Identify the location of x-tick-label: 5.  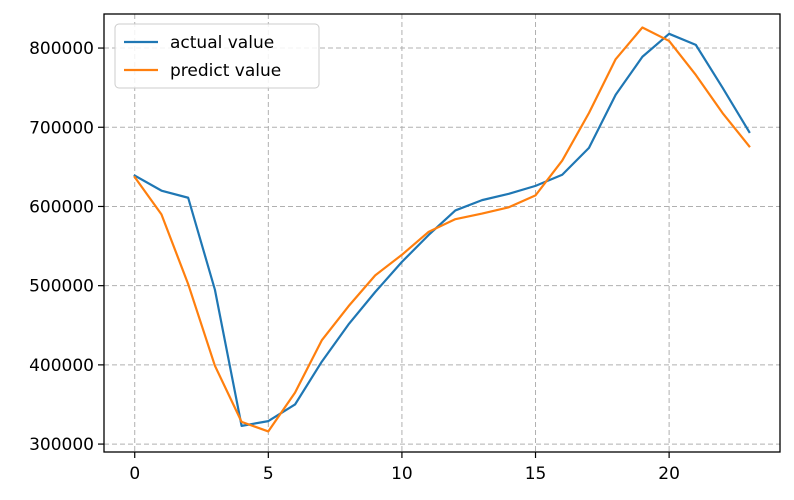
(268, 474).